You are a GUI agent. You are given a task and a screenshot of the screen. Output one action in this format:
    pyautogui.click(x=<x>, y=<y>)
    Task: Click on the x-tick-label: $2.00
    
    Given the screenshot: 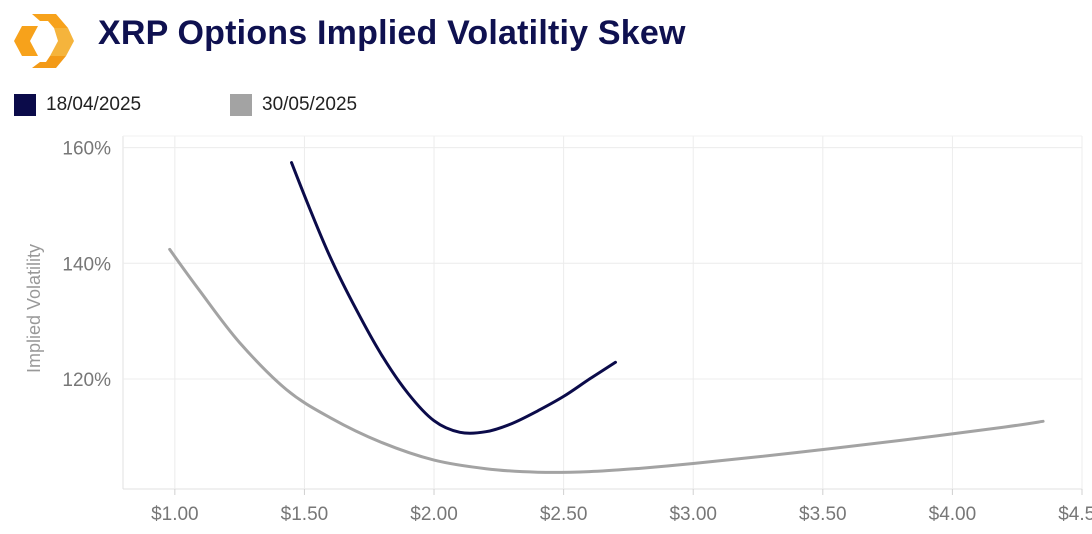 What is the action you would take?
    pyautogui.click(x=434, y=514)
    